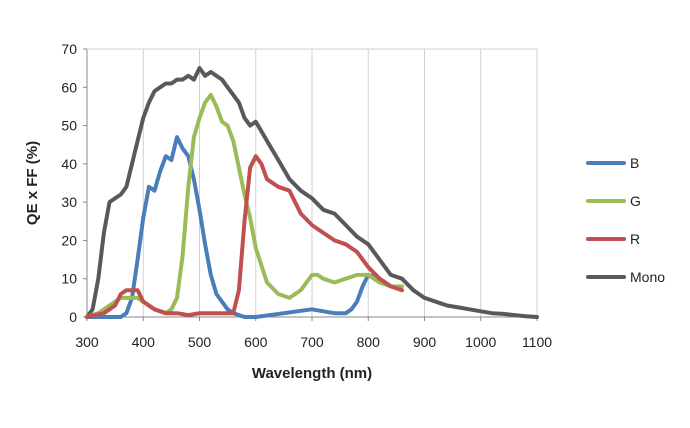  I want to click on y-tick-label: 0, so click(73, 317).